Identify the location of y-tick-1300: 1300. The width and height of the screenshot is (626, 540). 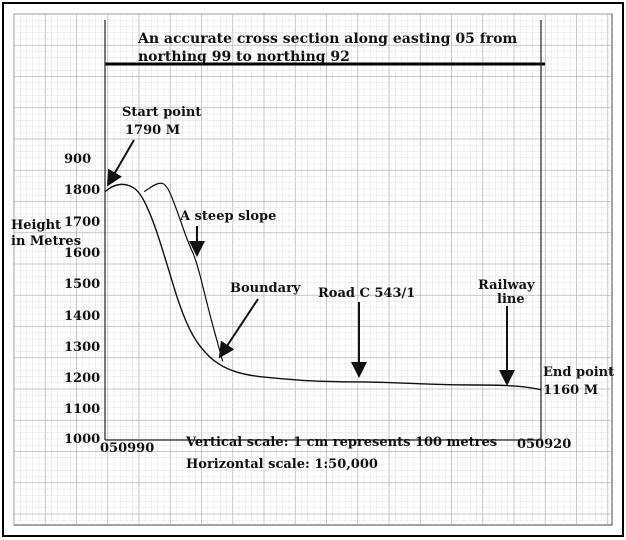
(82, 347).